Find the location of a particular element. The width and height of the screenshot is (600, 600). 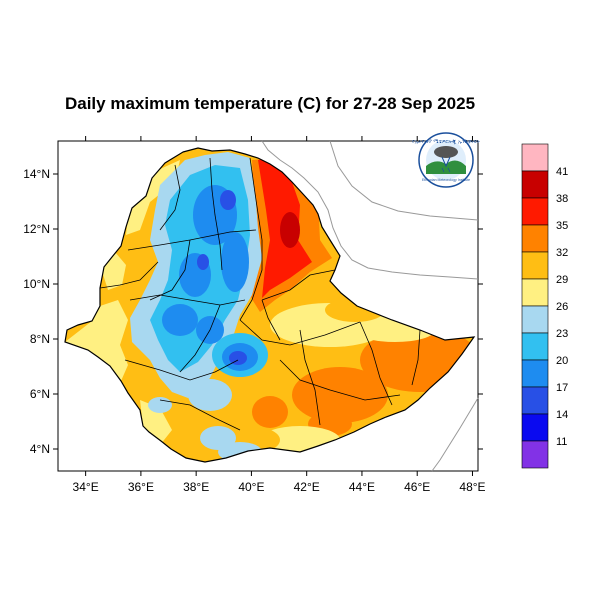

lon-tick-label: 42°E is located at coordinates (307, 487).